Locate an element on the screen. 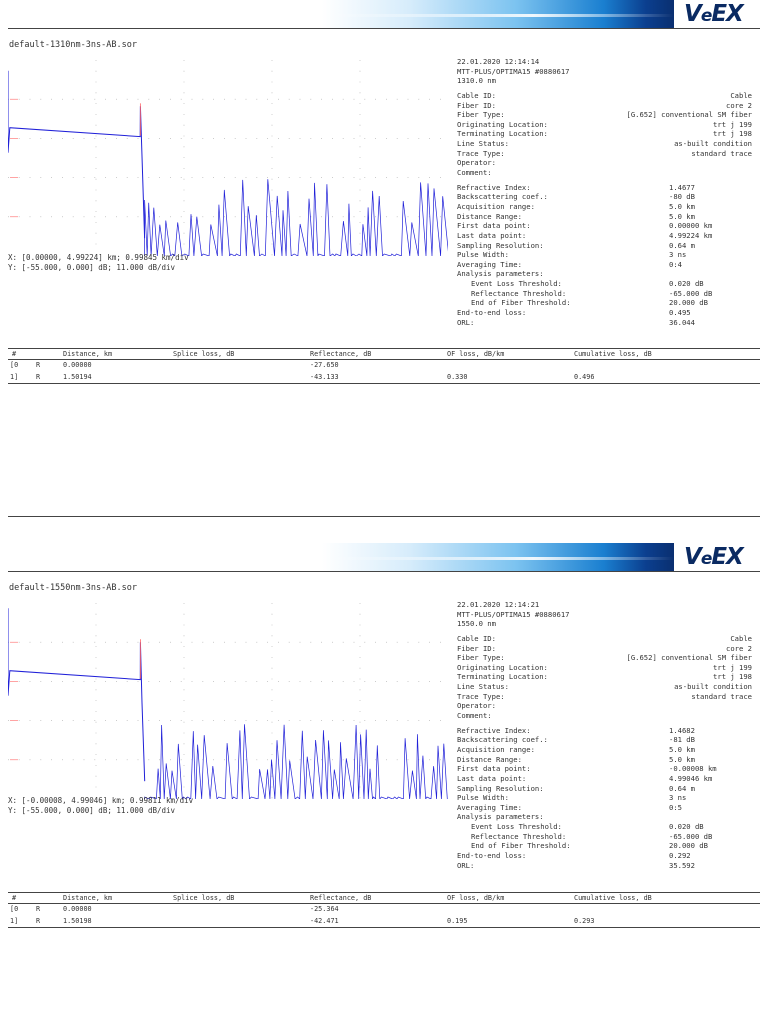 Image resolution: width=768 pixels, height=1024 pixels. wavelength-value: 1550.0 nm is located at coordinates (476, 624).